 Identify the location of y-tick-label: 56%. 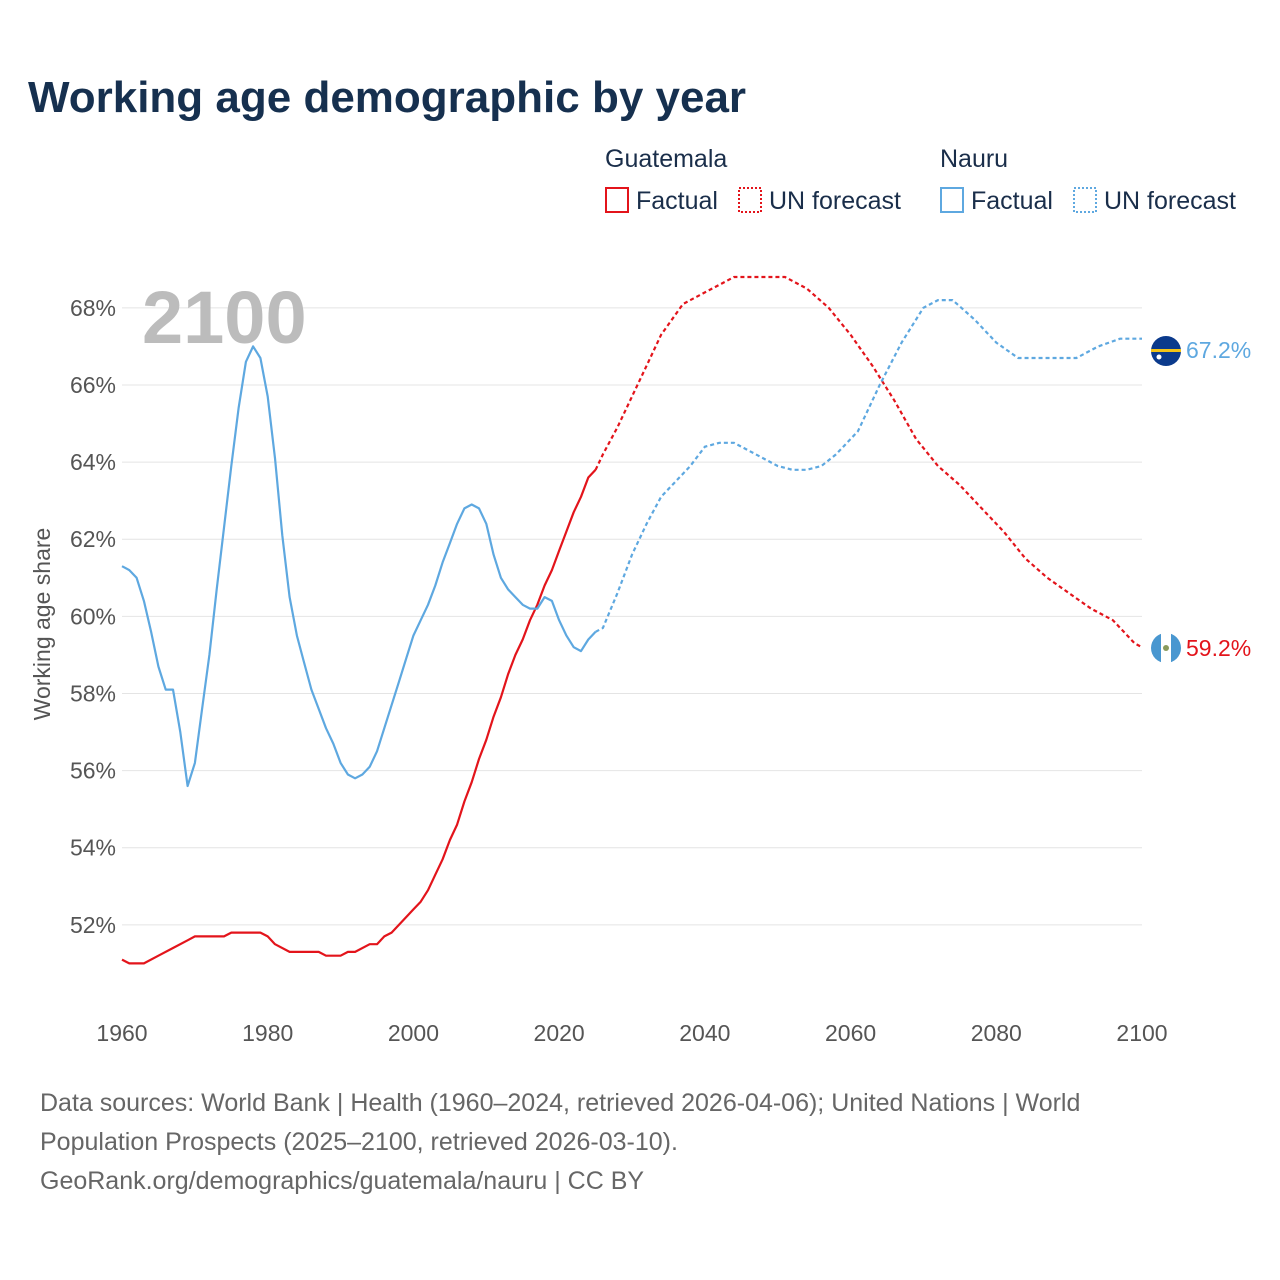
(93, 771).